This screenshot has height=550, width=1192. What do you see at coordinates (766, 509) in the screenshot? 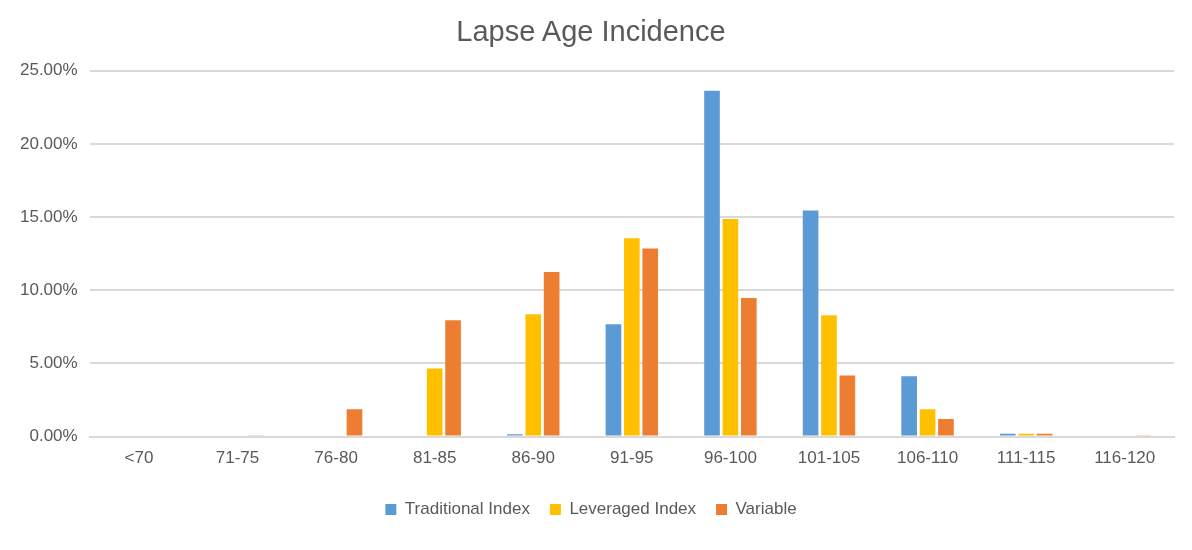
I see `legend-label: Variable` at bounding box center [766, 509].